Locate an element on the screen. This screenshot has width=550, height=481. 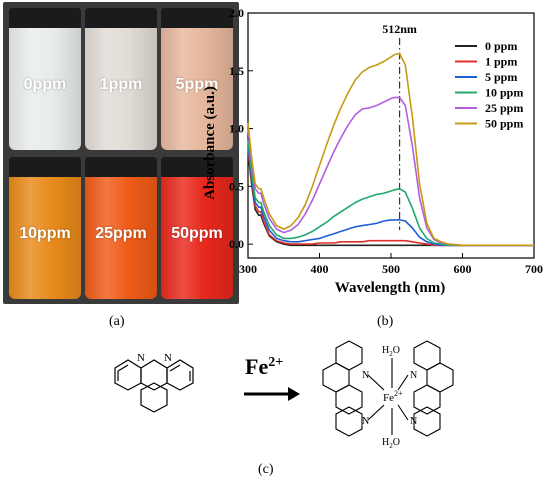
water-top: H2O is located at coordinates (391, 351).